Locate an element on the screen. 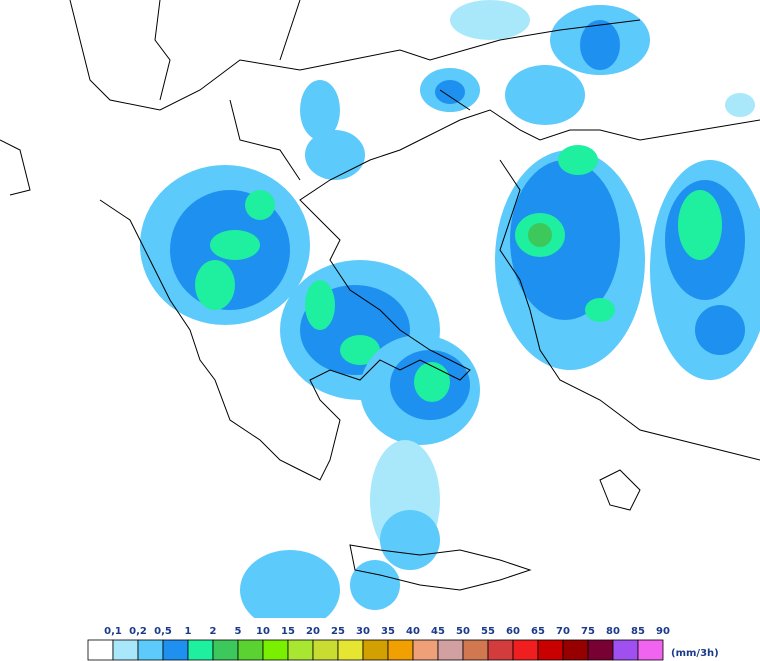 The width and height of the screenshot is (760, 661). legend-label: 45 is located at coordinates (438, 631).